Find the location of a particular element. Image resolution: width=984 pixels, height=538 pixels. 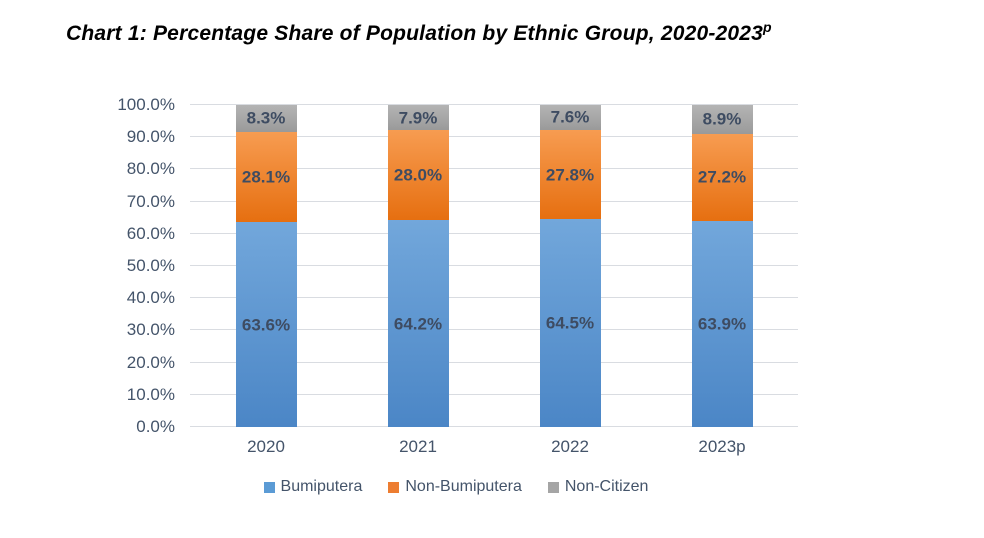

y-axis-tick-label: 0.0% is located at coordinates (155, 426).